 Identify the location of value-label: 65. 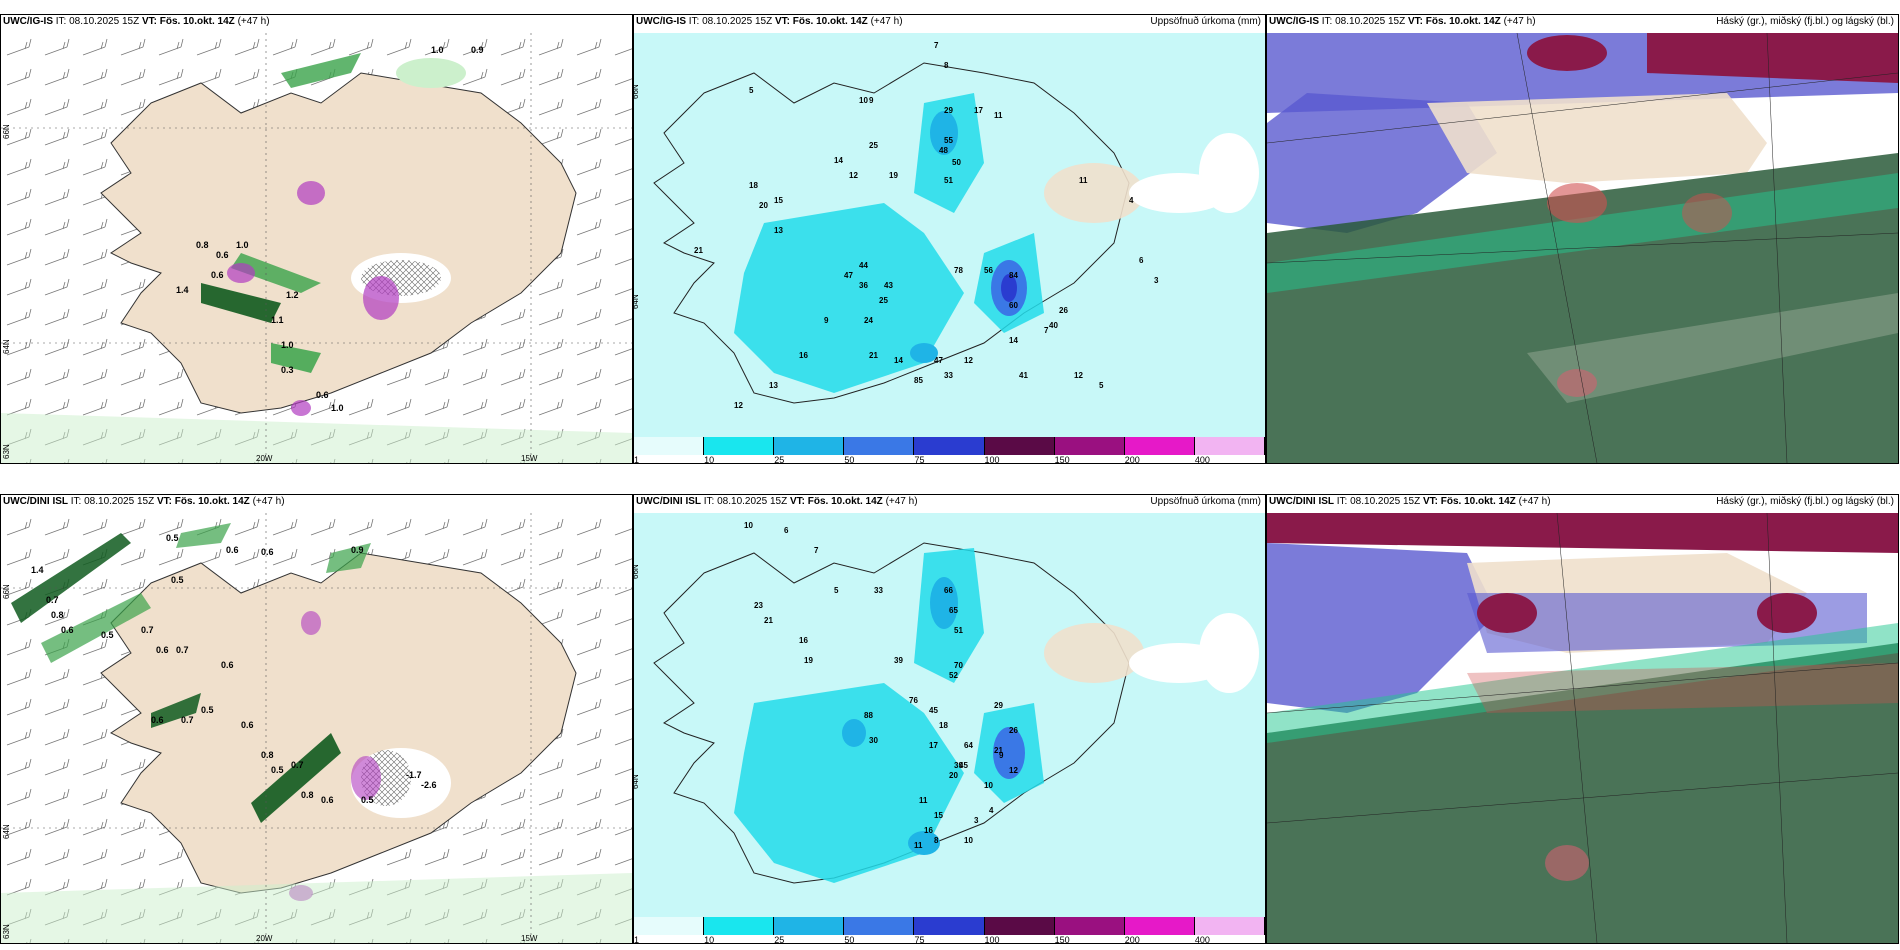
(953, 610).